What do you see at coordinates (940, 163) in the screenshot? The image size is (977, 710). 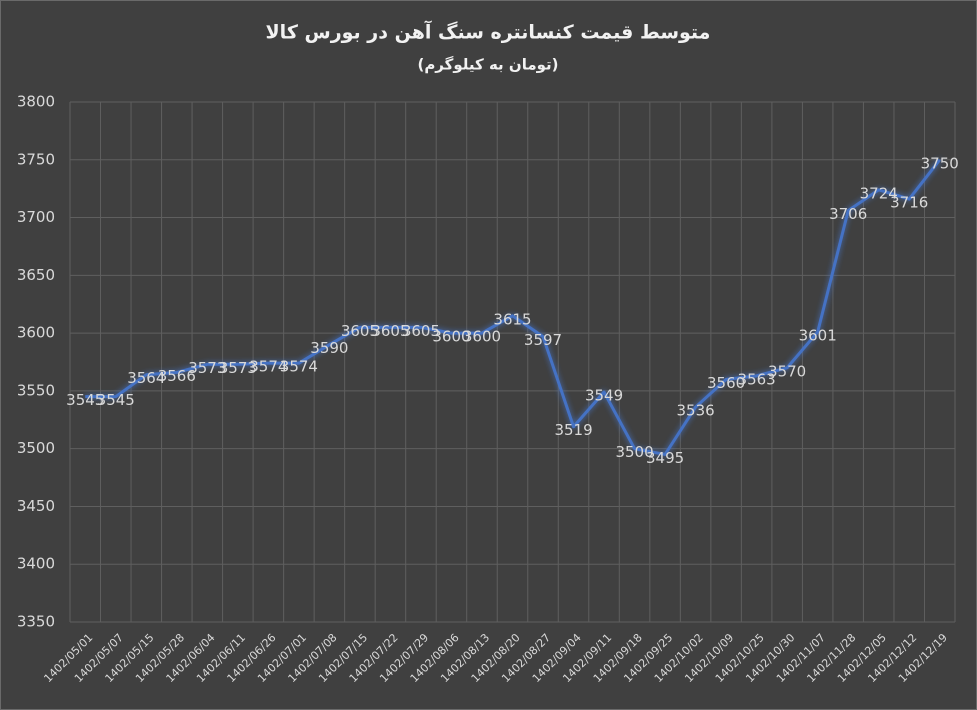 I see `data-label: 3750` at bounding box center [940, 163].